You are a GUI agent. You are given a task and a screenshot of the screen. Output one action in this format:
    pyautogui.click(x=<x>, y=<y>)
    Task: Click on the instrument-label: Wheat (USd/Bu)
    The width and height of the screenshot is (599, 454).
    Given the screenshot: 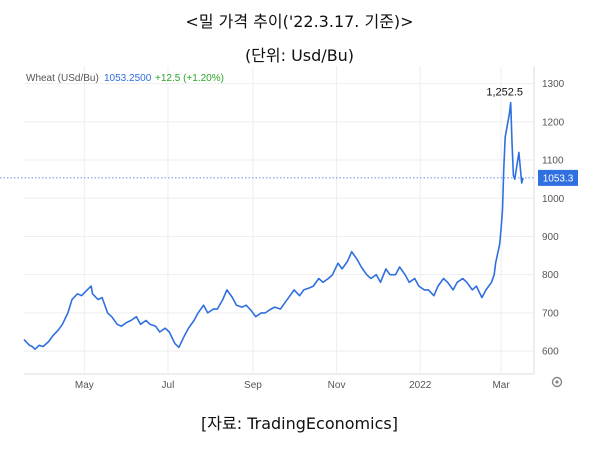 What is the action you would take?
    pyautogui.click(x=62, y=78)
    